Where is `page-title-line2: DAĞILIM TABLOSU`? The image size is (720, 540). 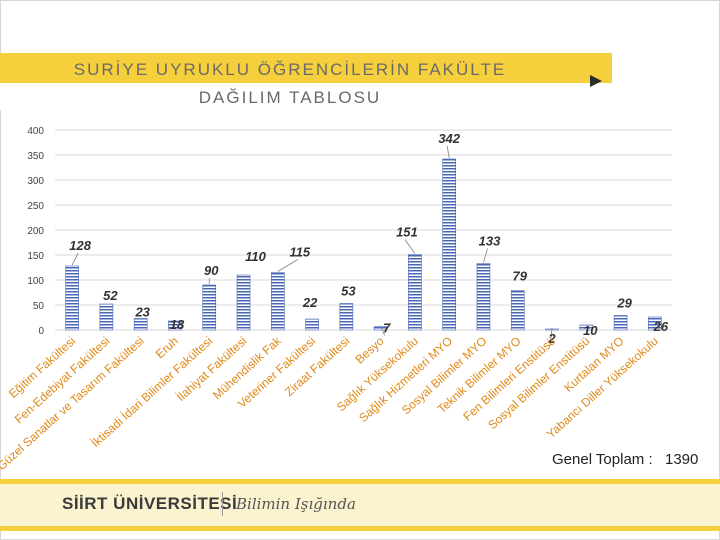
page-title-line2: DAĞILIM TABLOSU is located at coordinates (290, 97).